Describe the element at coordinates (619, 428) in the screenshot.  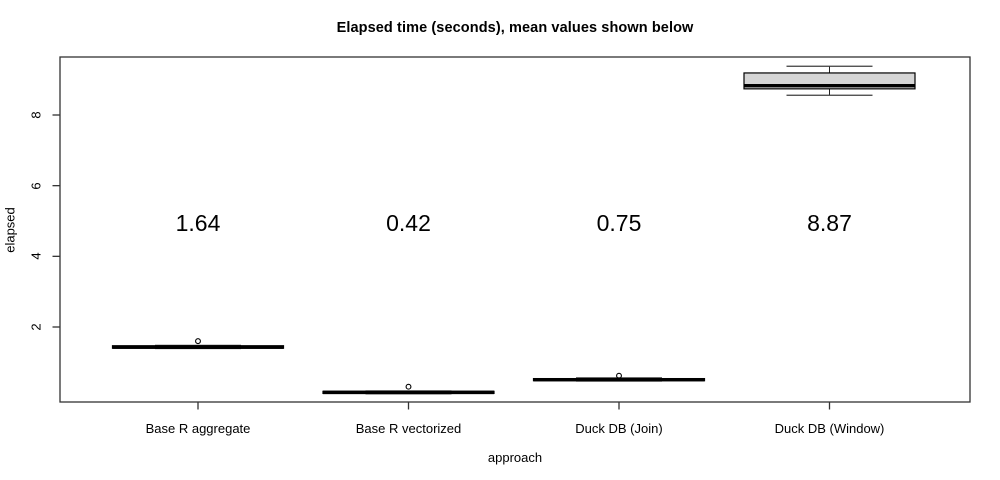
I see `x-tick-label: Duck DB (Join)` at that location.